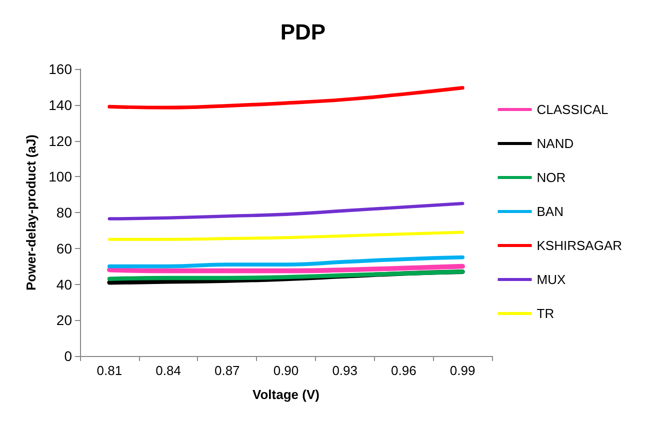 The width and height of the screenshot is (645, 423). Describe the element at coordinates (286, 370) in the screenshot. I see `x-tick-label: 0.90` at that location.